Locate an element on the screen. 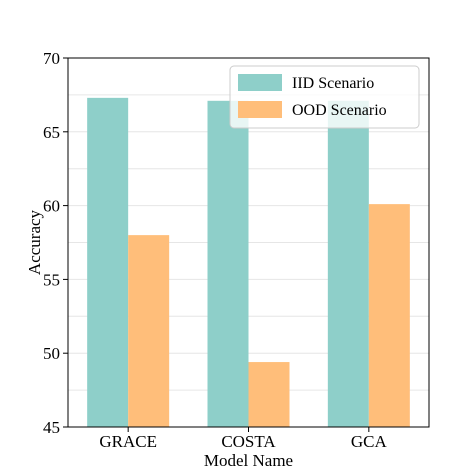 Image resolution: width=474 pixels, height=474 pixels. y-tick-label: 50 is located at coordinates (51, 353).